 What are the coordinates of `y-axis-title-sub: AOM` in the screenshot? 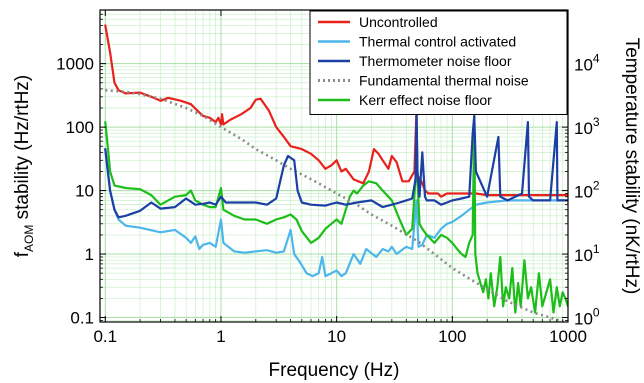 It's located at (29, 238).